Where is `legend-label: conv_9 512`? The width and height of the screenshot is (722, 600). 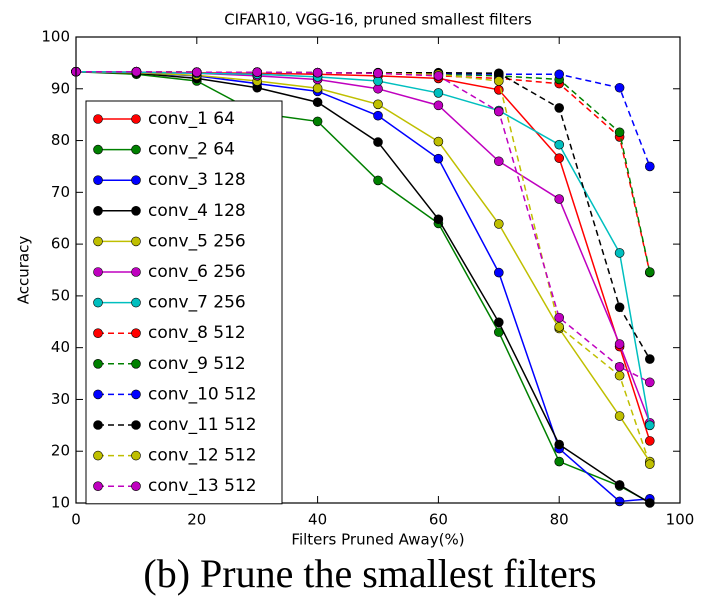 legend-label: conv_9 512 is located at coordinates (197, 364).